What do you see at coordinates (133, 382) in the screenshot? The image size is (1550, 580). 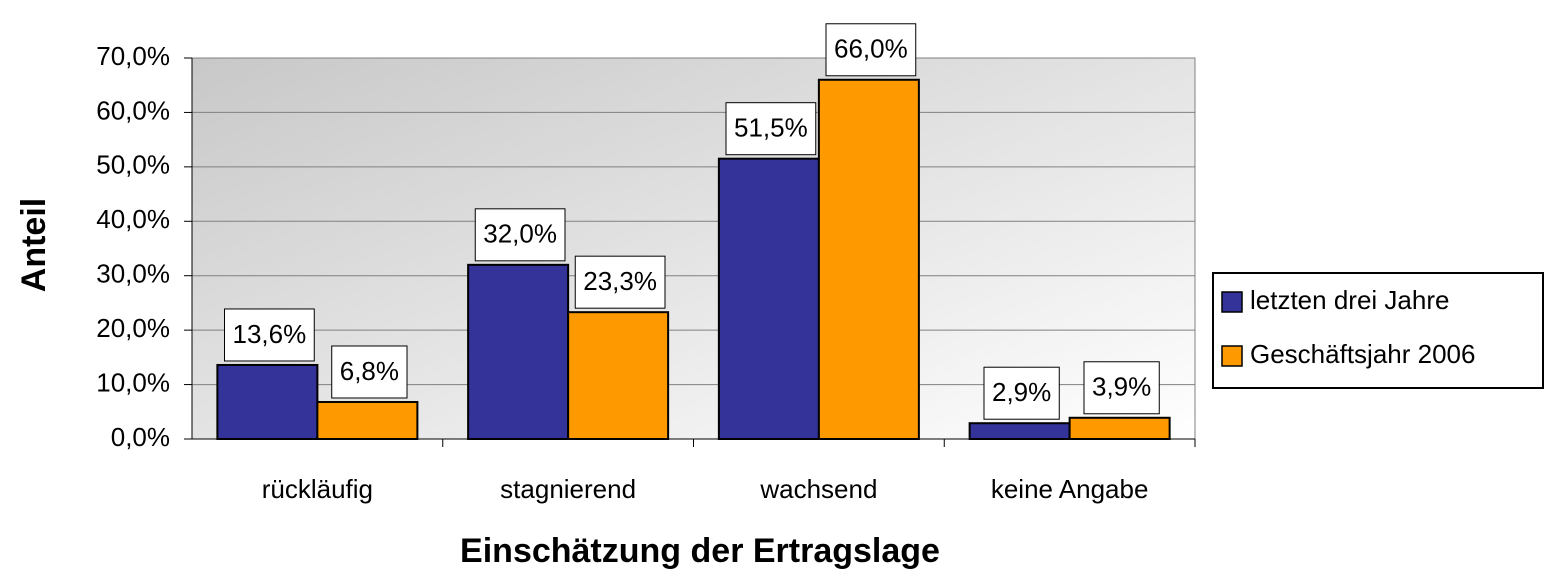 I see `y-tick-label: 10,0%` at bounding box center [133, 382].